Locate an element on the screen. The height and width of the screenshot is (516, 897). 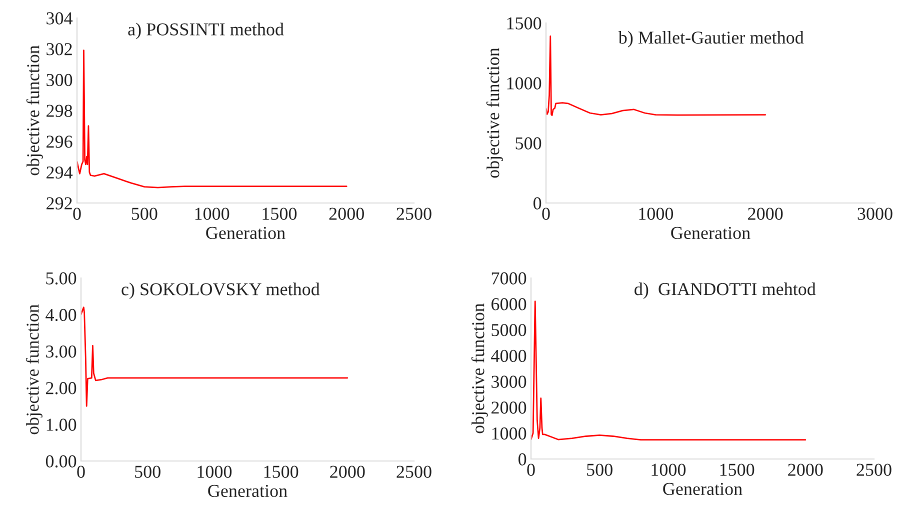
y-tick-label: 296 is located at coordinates (59, 142).